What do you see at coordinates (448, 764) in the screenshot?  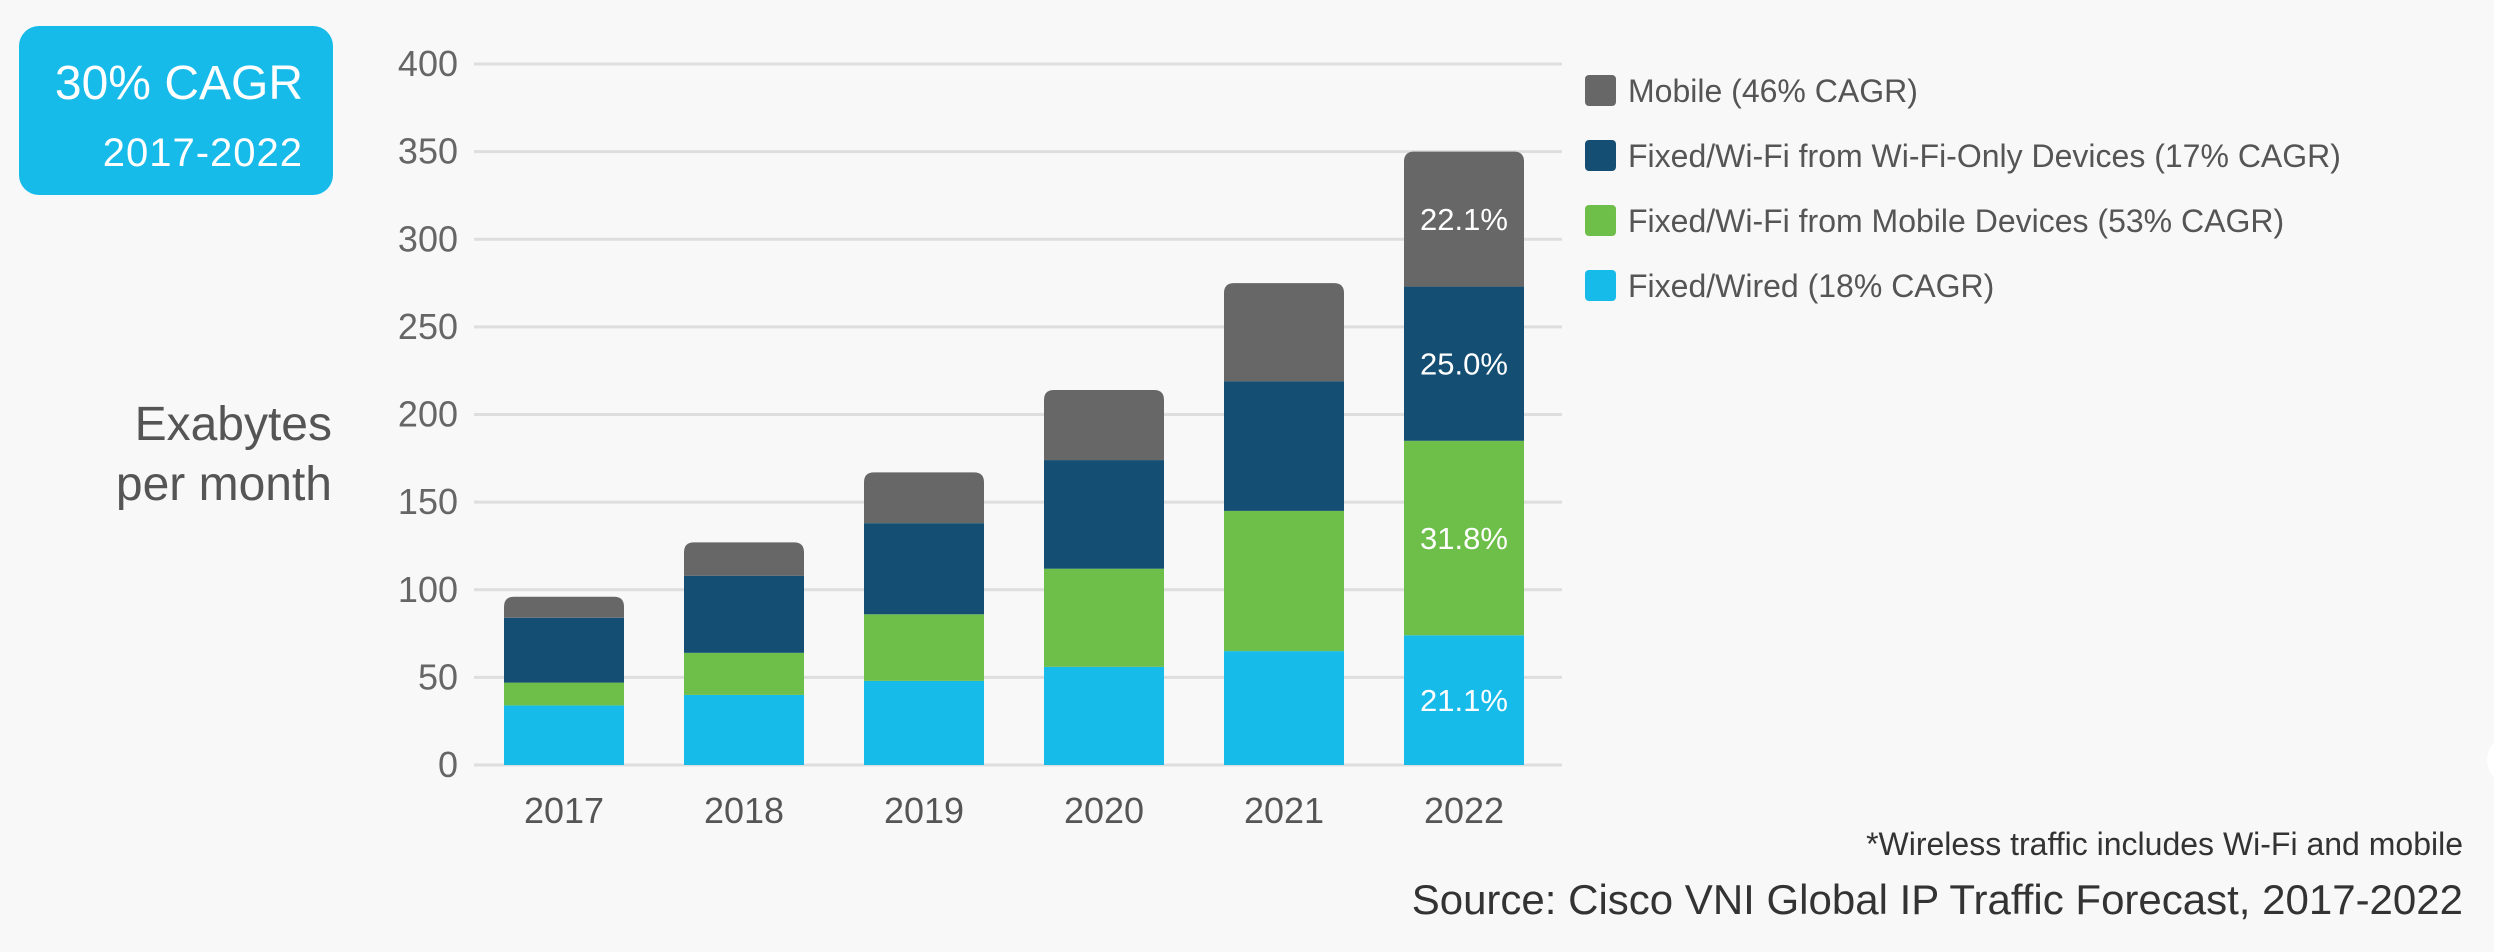 I see `y-tick-label: 0` at bounding box center [448, 764].